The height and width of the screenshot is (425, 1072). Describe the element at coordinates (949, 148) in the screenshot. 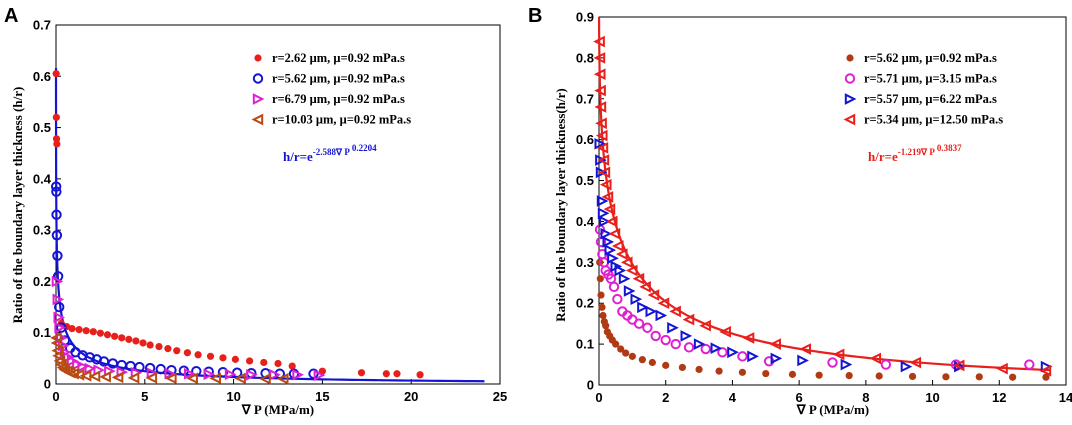

I see `panel-b-fit-equation-power: 0.3837` at that location.